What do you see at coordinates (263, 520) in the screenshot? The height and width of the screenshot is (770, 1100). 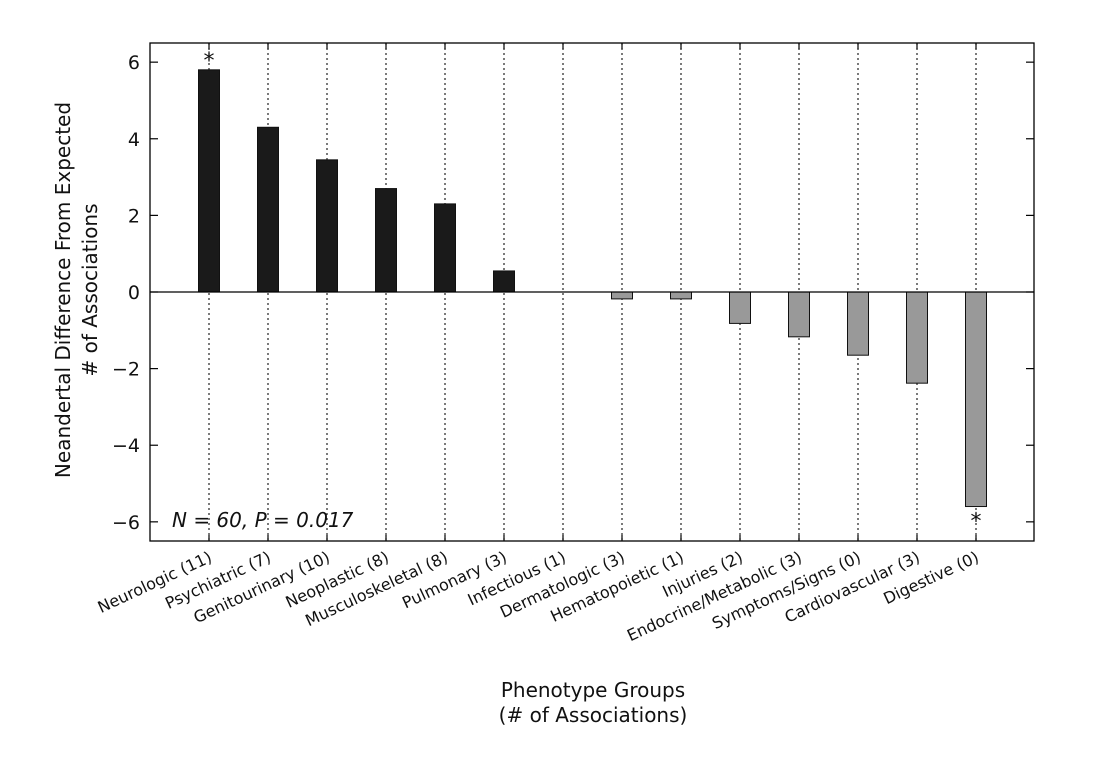 I see `stats-annotation: N = 60, P = 0.017` at bounding box center [263, 520].